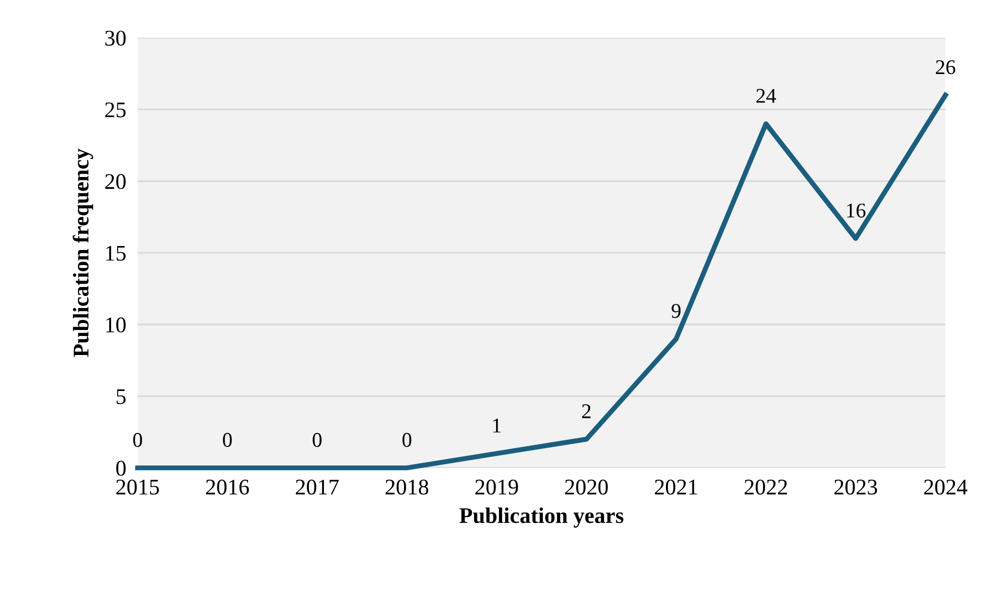 The height and width of the screenshot is (590, 990). Describe the element at coordinates (407, 487) in the screenshot. I see `x-tick-label: 2018` at that location.